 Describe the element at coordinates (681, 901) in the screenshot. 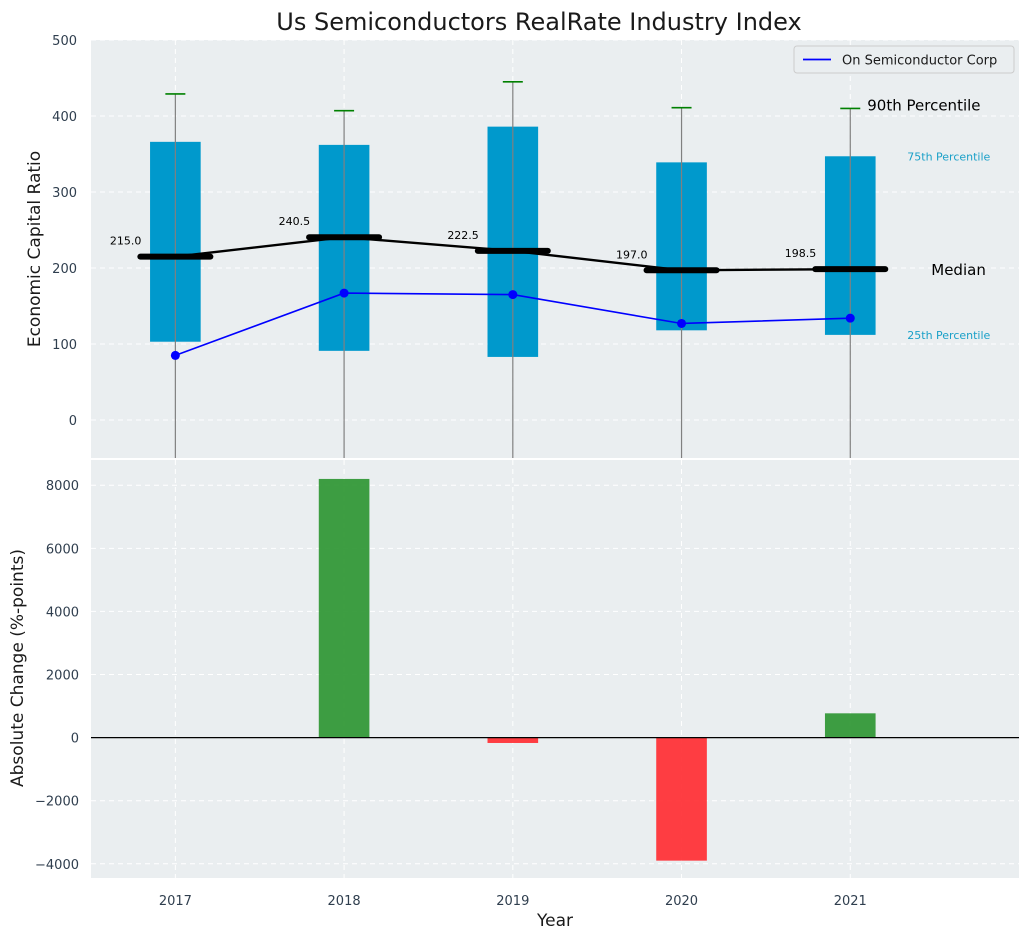

I see `x-tick-label: 2020` at that location.